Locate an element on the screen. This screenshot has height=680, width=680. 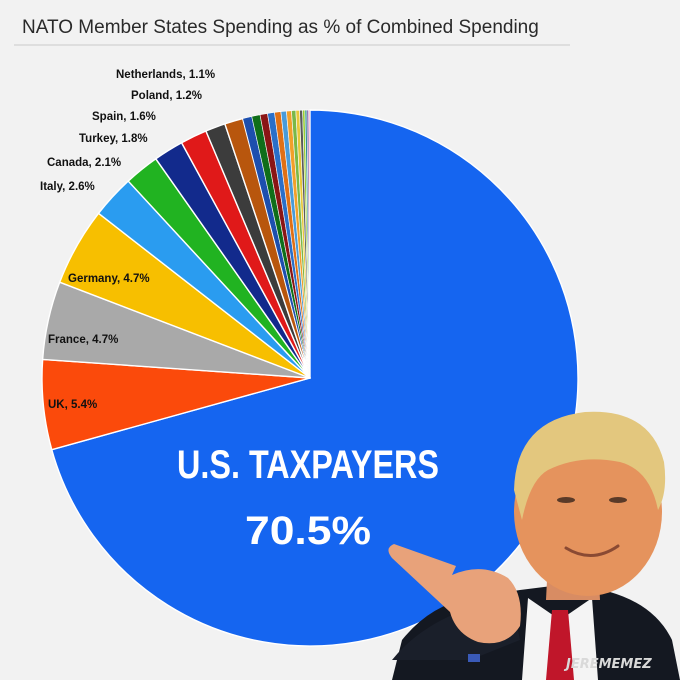
slice-label-turkey: Turkey, 1.8% is located at coordinates (113, 139).